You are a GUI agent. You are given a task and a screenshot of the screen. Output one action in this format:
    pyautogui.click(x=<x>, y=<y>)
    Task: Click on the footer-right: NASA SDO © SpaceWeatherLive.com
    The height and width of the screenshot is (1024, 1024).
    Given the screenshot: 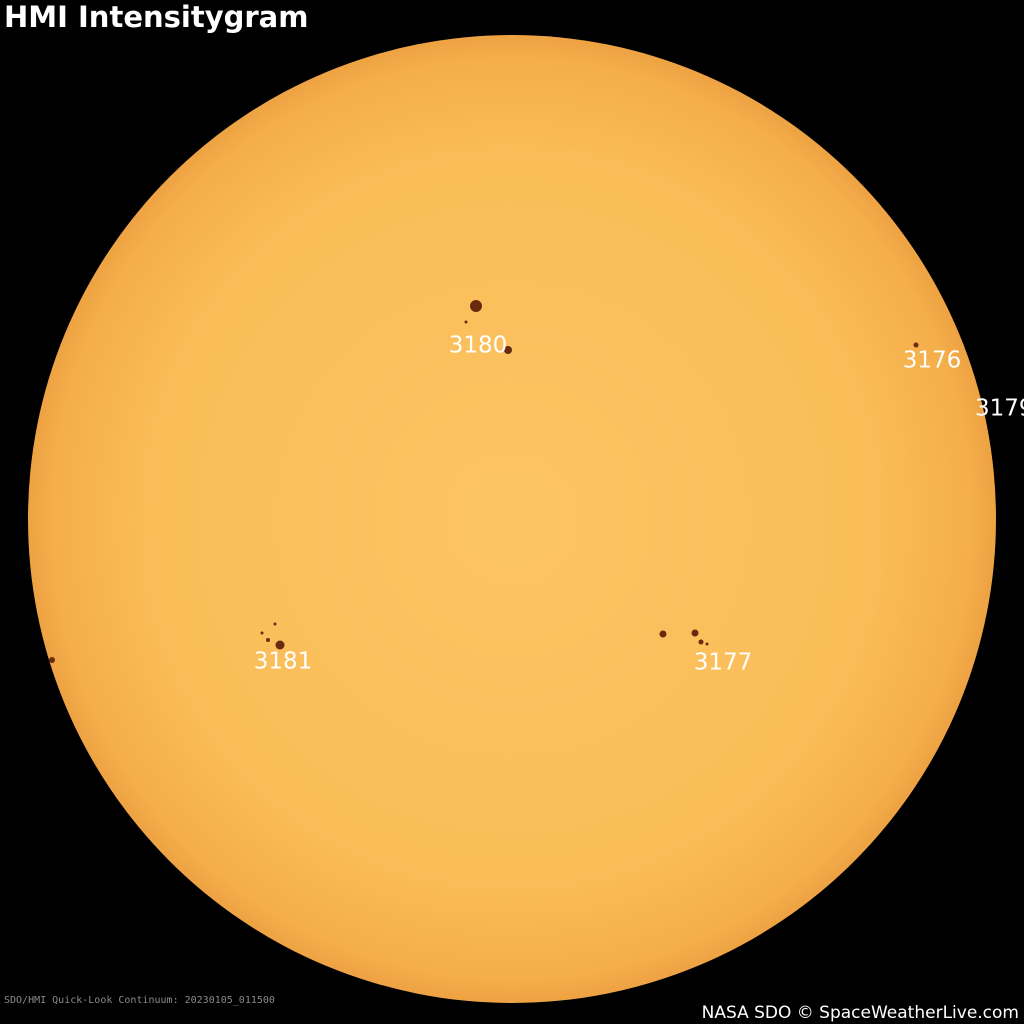 What is the action you would take?
    pyautogui.click(x=860, y=1013)
    